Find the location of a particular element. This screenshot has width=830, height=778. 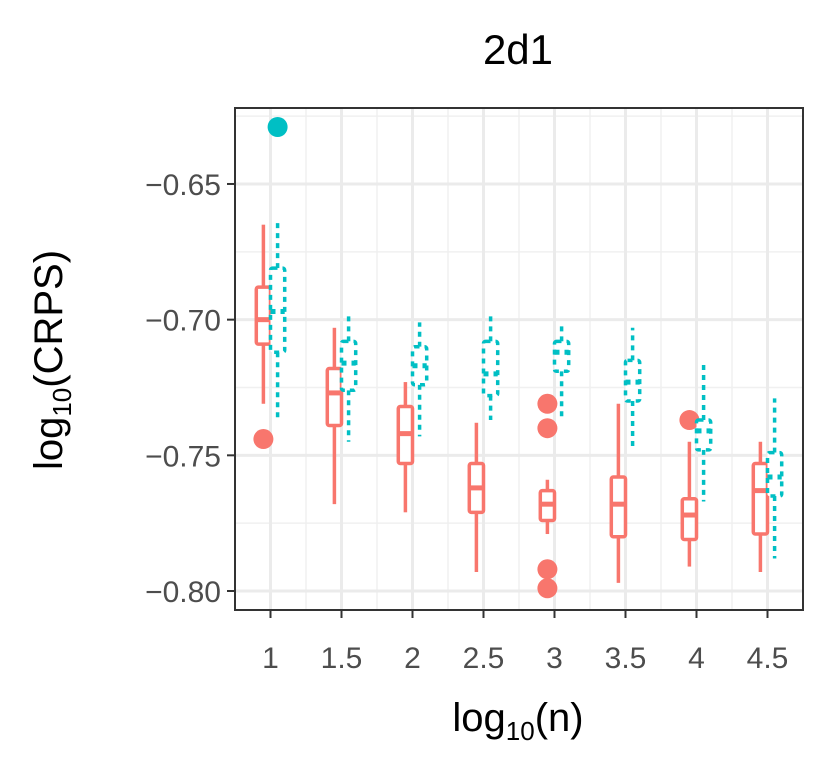

y-tick-label: −0.70 is located at coordinates (183, 321).